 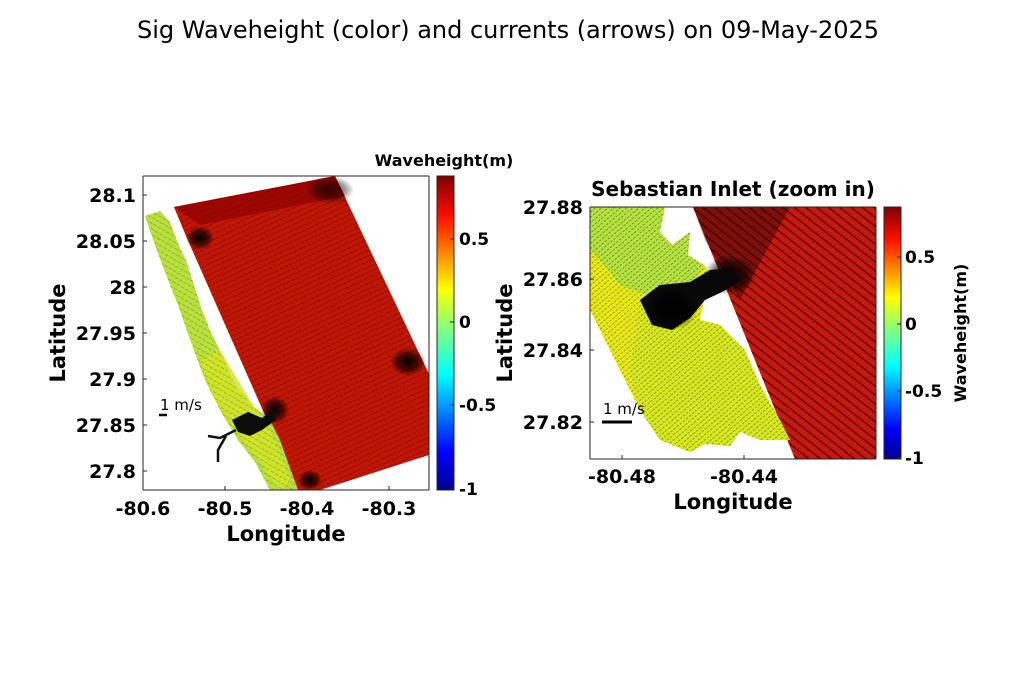 I want to click on zoom-map-plot, so click(x=733, y=333).